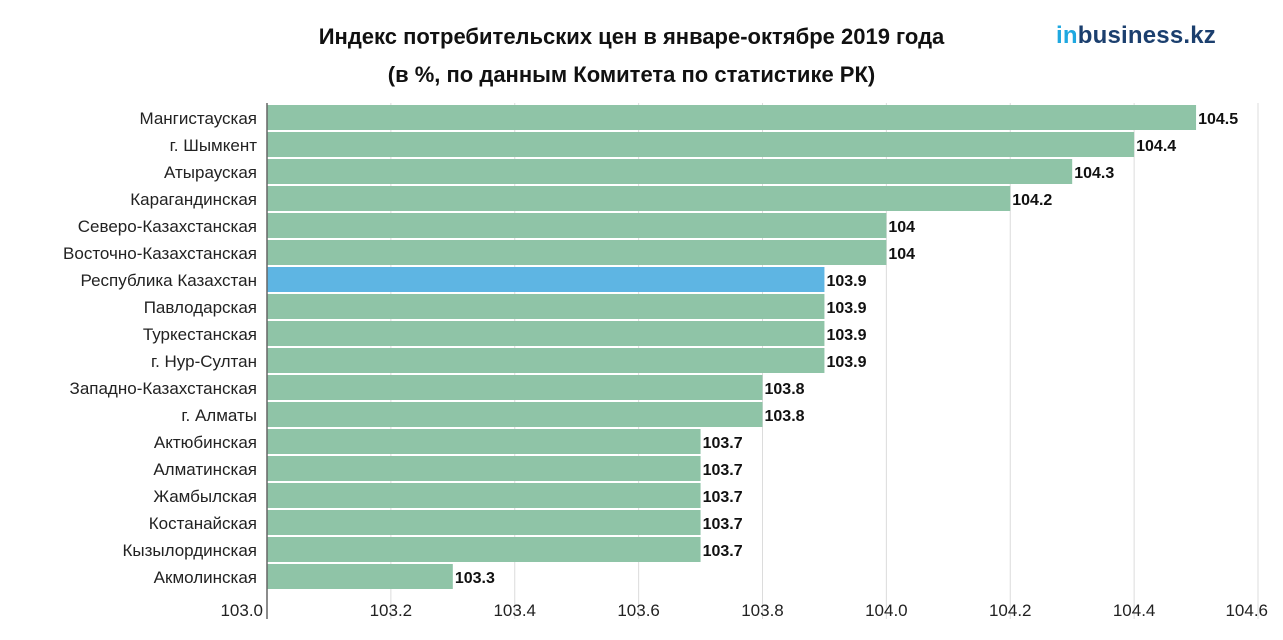  Describe the element at coordinates (167, 226) in the screenshot. I see `category-label: Северо-Казахстанская` at that location.